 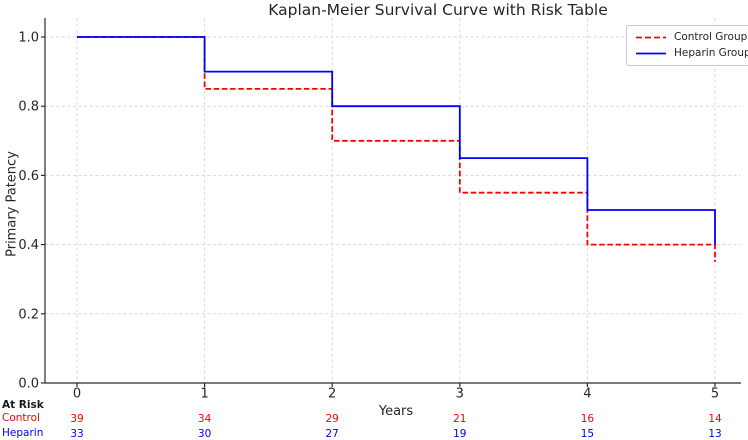 I want to click on risk-value-heparin: 19, so click(x=459, y=434).